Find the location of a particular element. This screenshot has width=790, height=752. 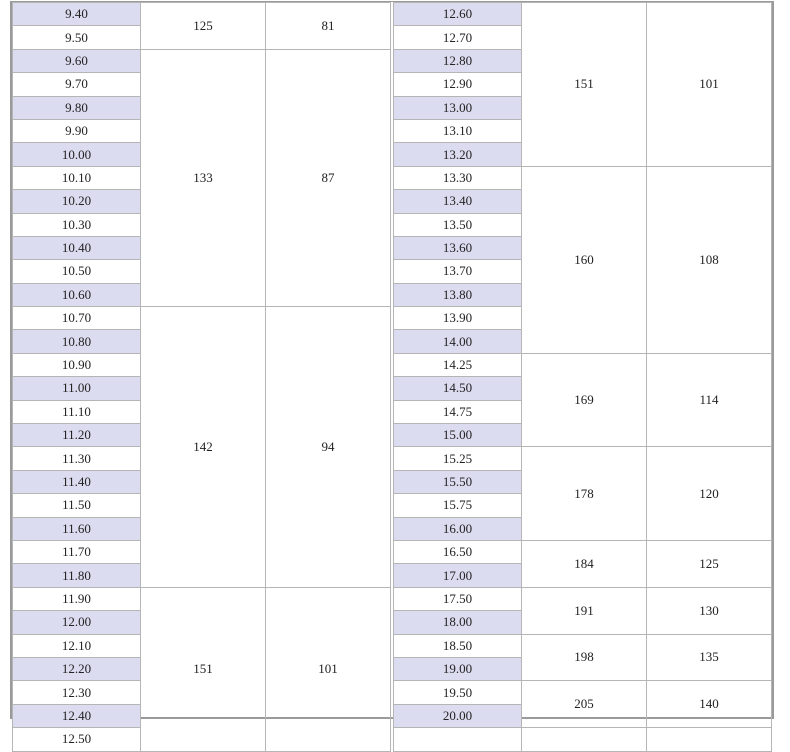

value-cell-a: 191 is located at coordinates (584, 610).